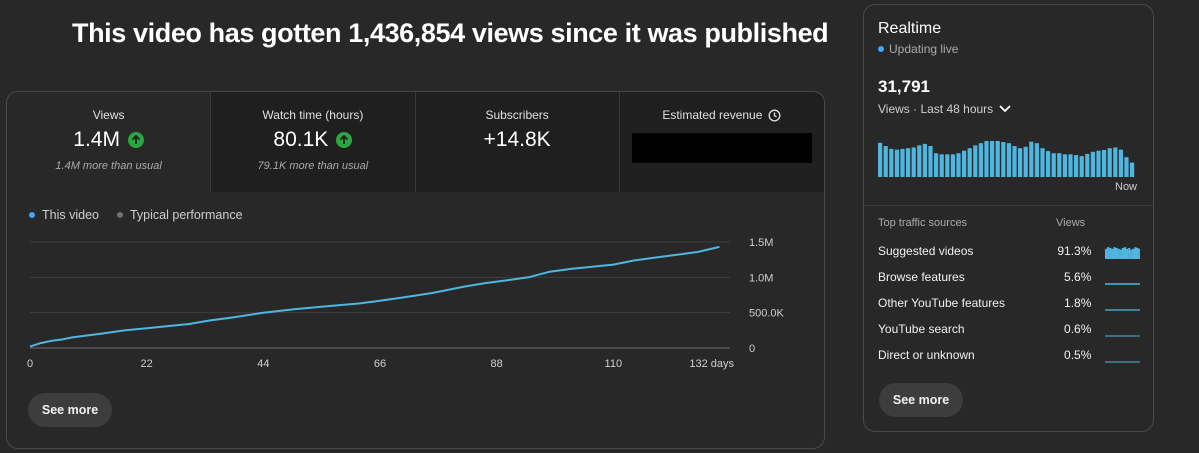 The width and height of the screenshot is (1199, 453). I want to click on live-status: Updating live, so click(918, 49).